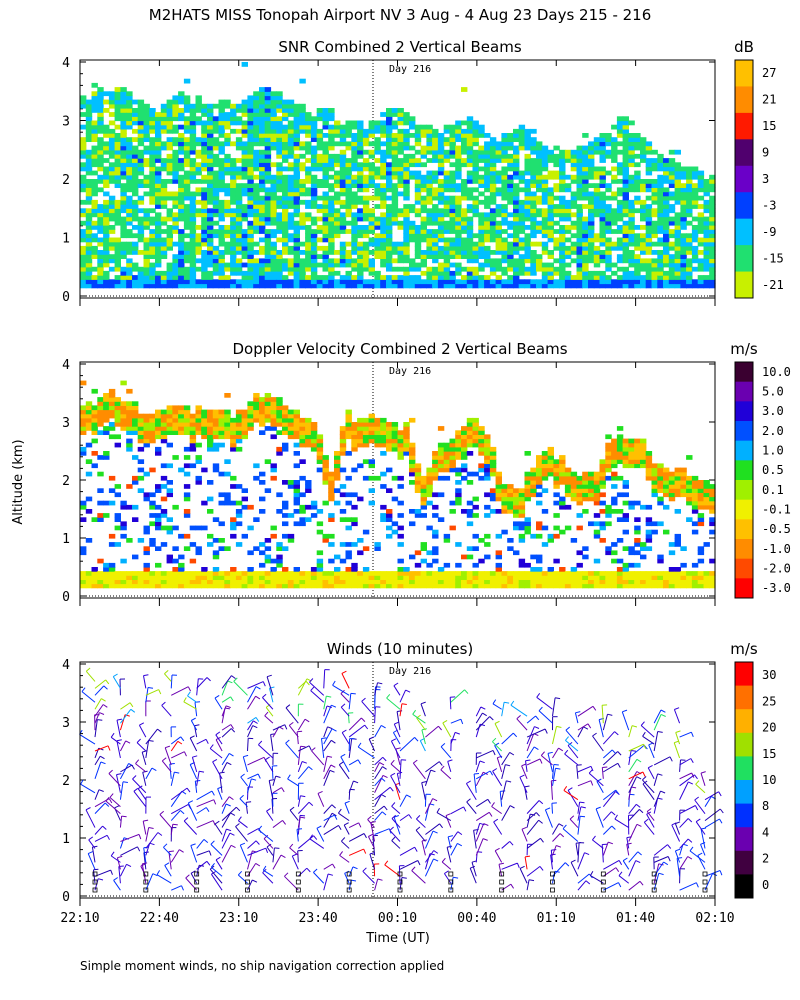 The width and height of the screenshot is (800, 1000). I want to click on y-tick-label: 2, so click(66, 180).